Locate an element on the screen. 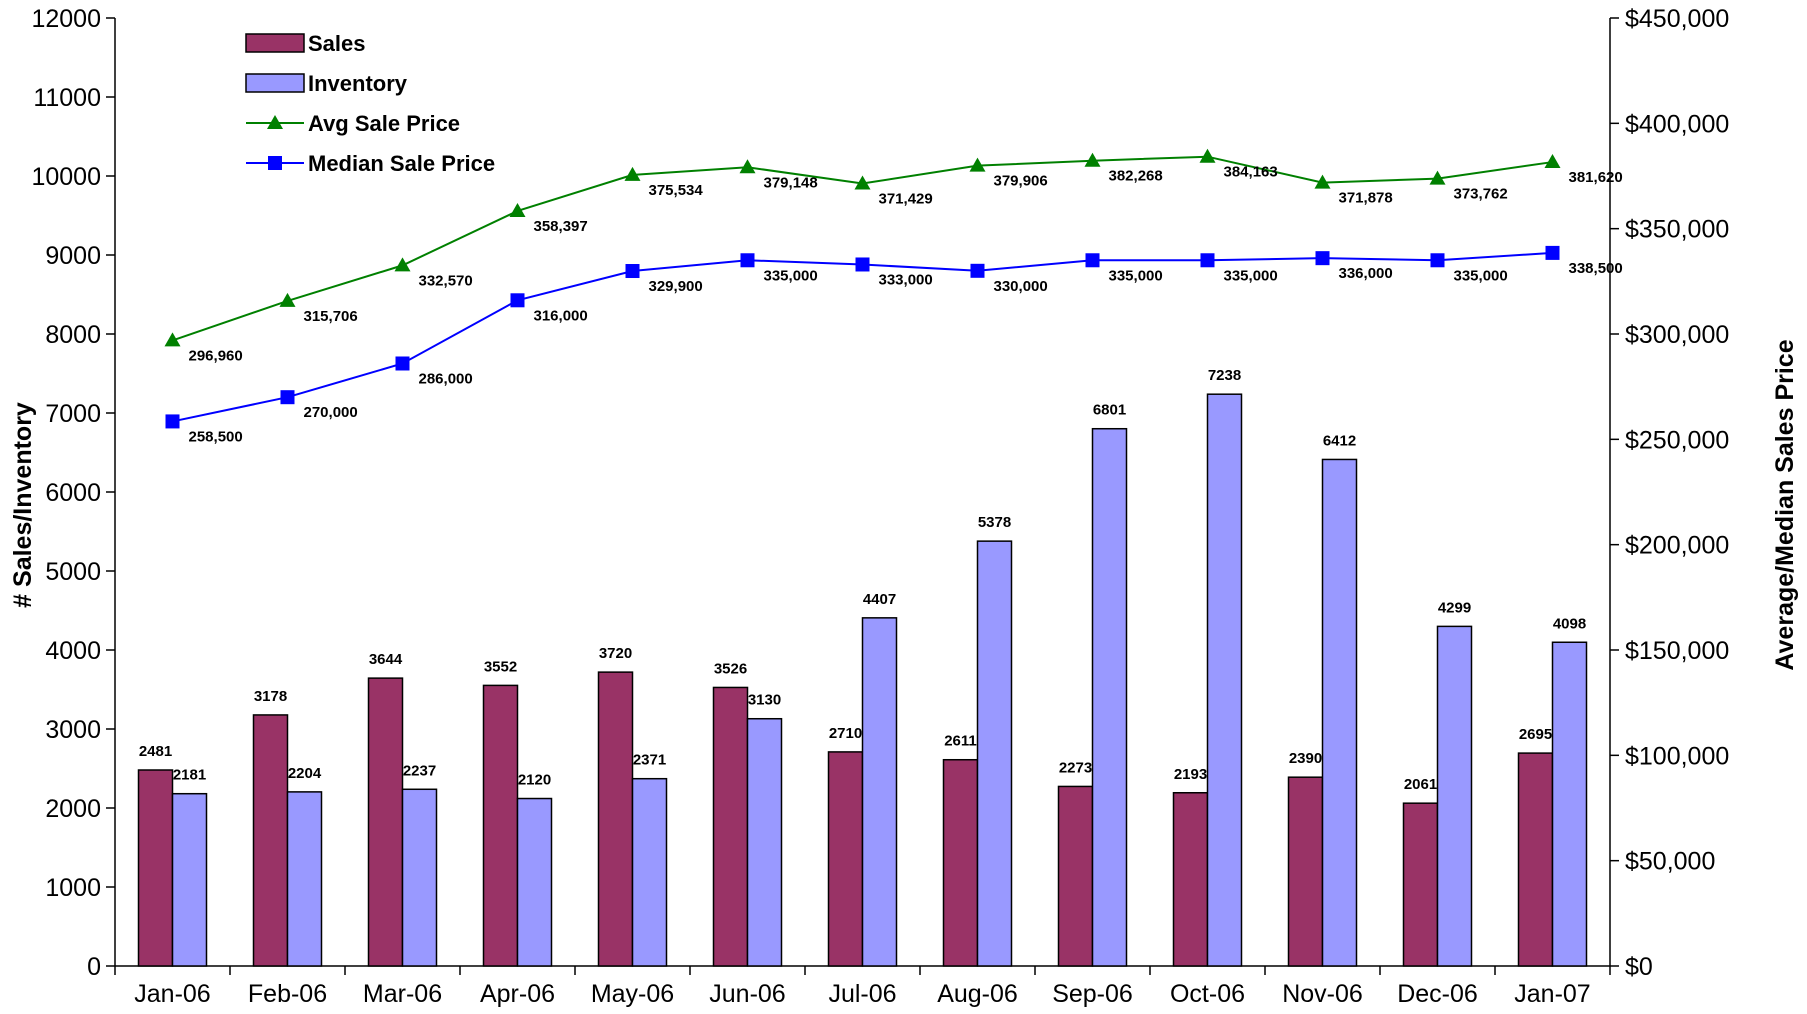 The image size is (1807, 1014). bar-value-label: 4407 is located at coordinates (879, 599).